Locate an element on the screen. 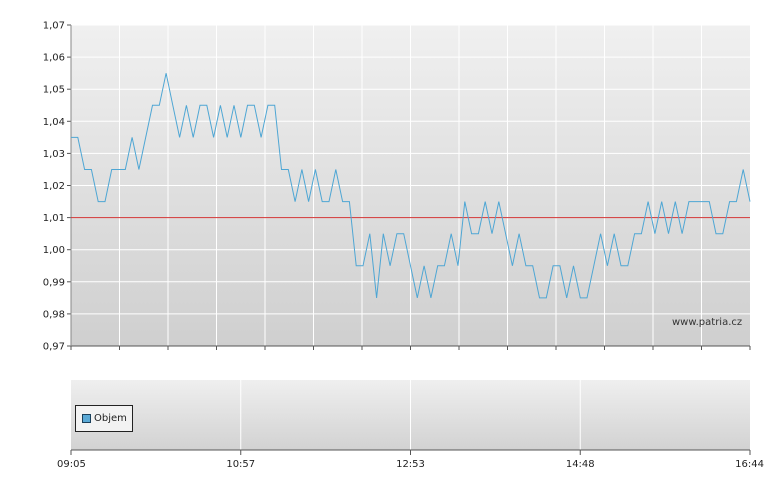 The image size is (780, 490). price-y-tick-label: 1,03 is located at coordinates (54, 154).